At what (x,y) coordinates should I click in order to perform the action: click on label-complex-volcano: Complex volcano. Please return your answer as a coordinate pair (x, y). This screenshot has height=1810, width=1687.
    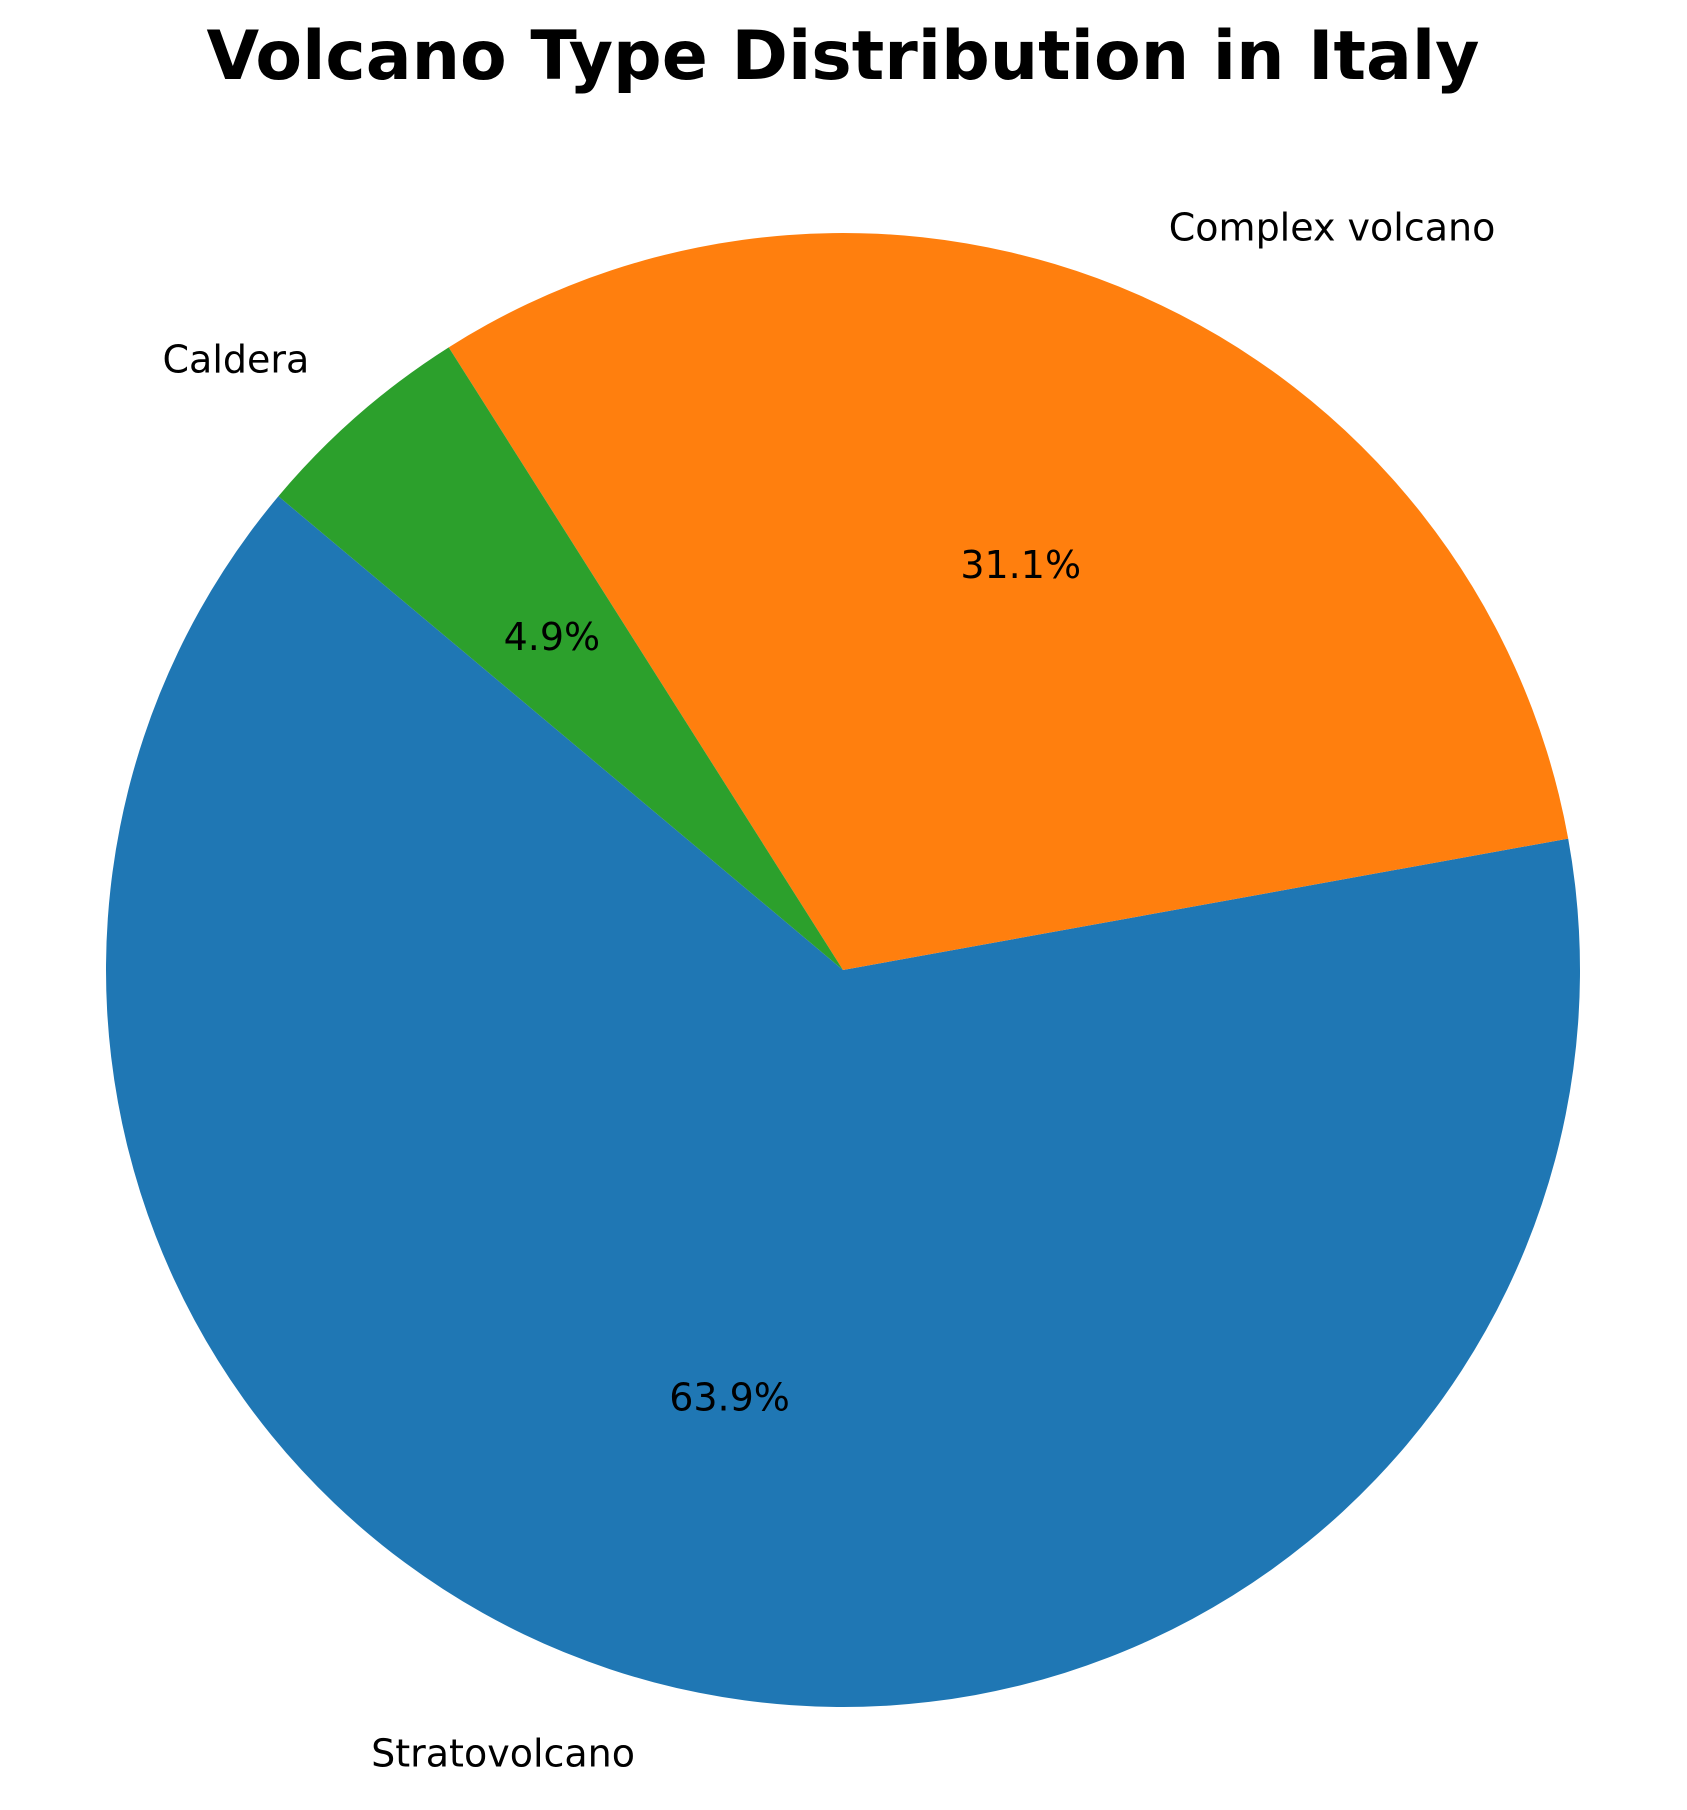
    Looking at the image, I should click on (1332, 228).